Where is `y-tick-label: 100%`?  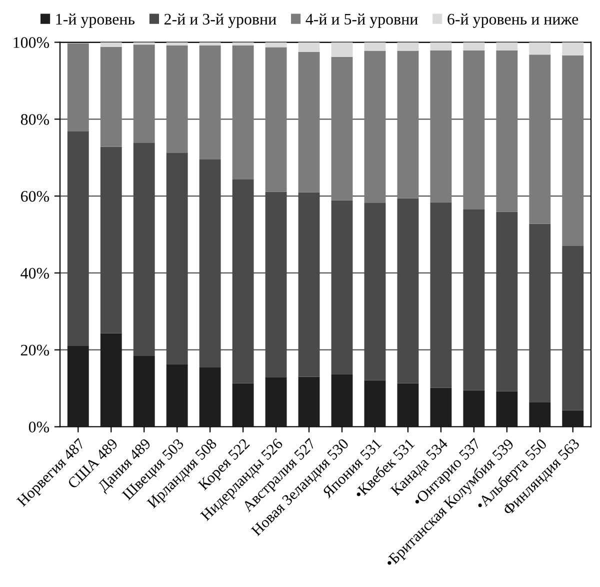
y-tick-label: 100% is located at coordinates (32, 42).